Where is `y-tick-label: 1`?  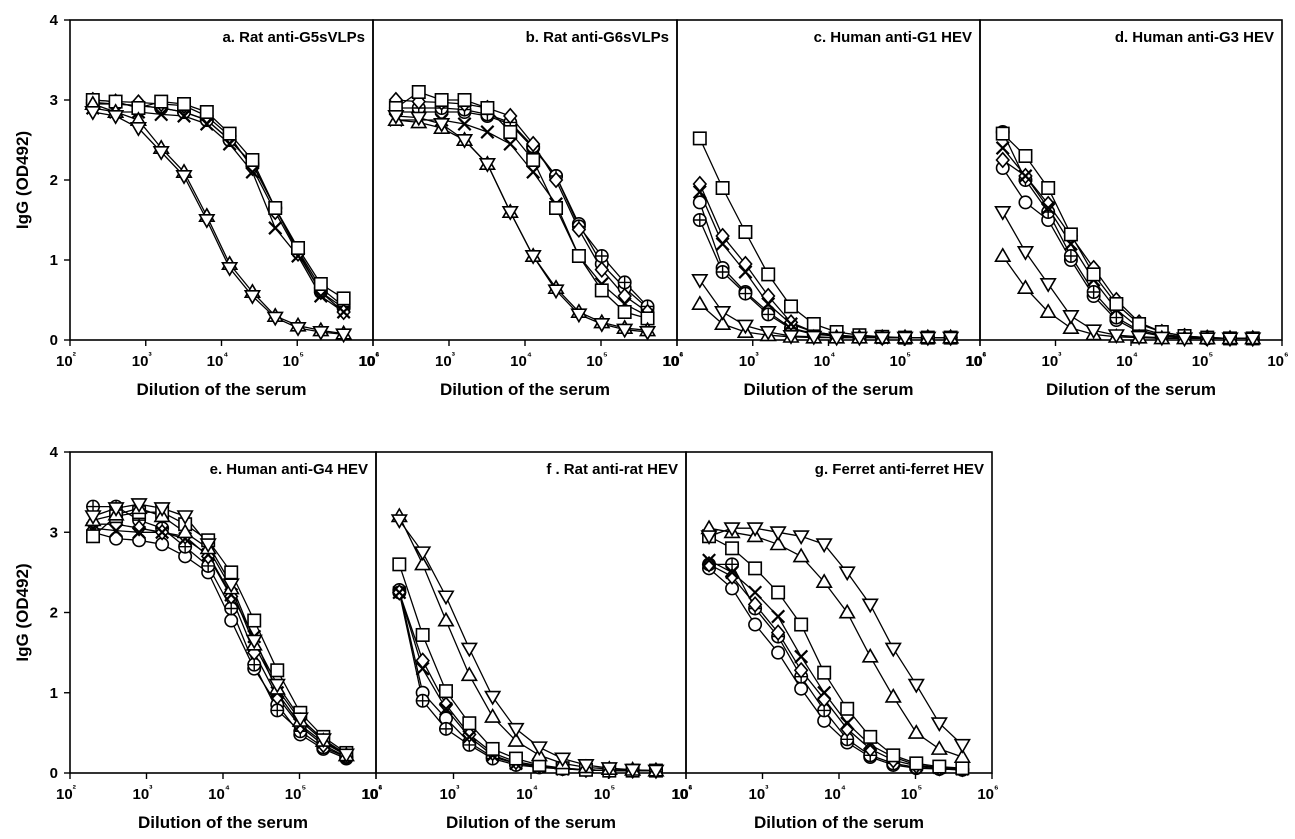 y-tick-label: 1 is located at coordinates (54, 693).